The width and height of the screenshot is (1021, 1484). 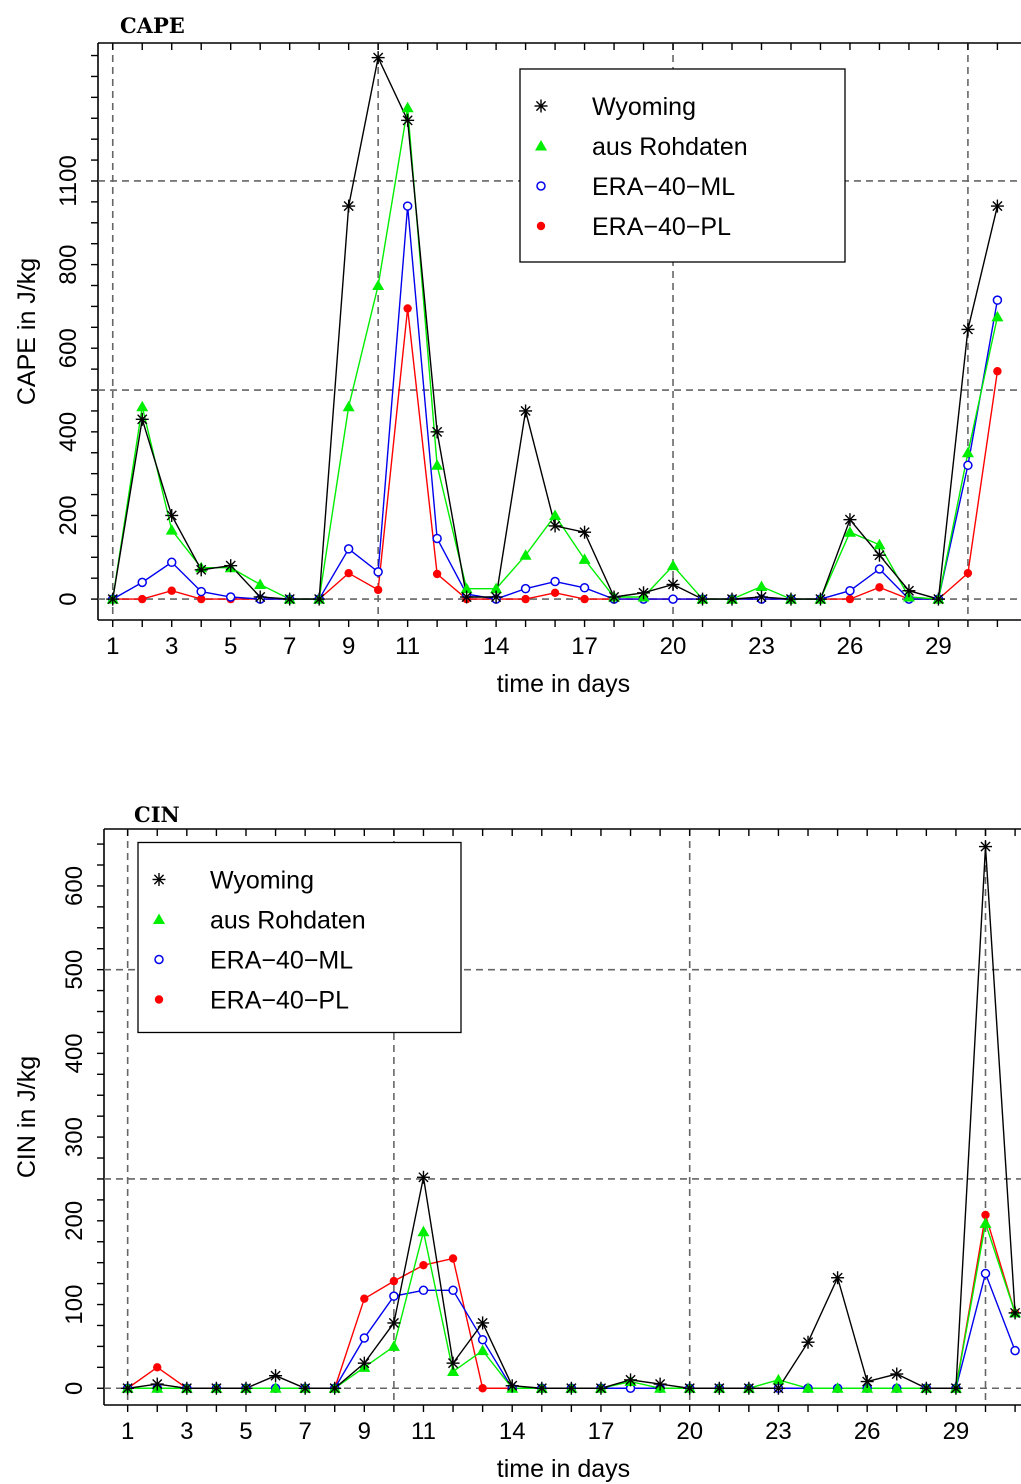 What do you see at coordinates (299, 937) in the screenshot?
I see `cin-legend-box` at bounding box center [299, 937].